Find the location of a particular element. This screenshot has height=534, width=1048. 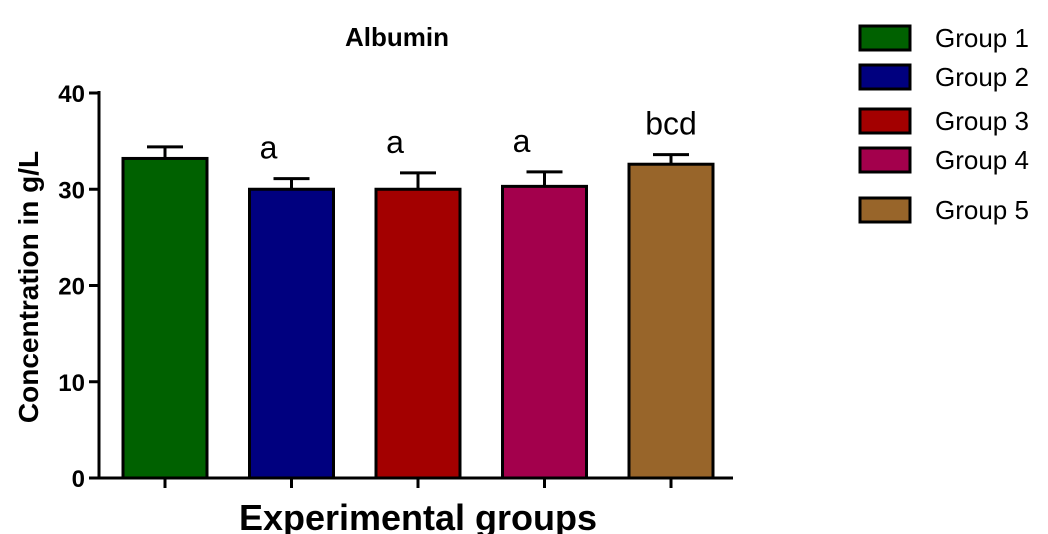

legend-label-1: Group 1 is located at coordinates (982, 38).